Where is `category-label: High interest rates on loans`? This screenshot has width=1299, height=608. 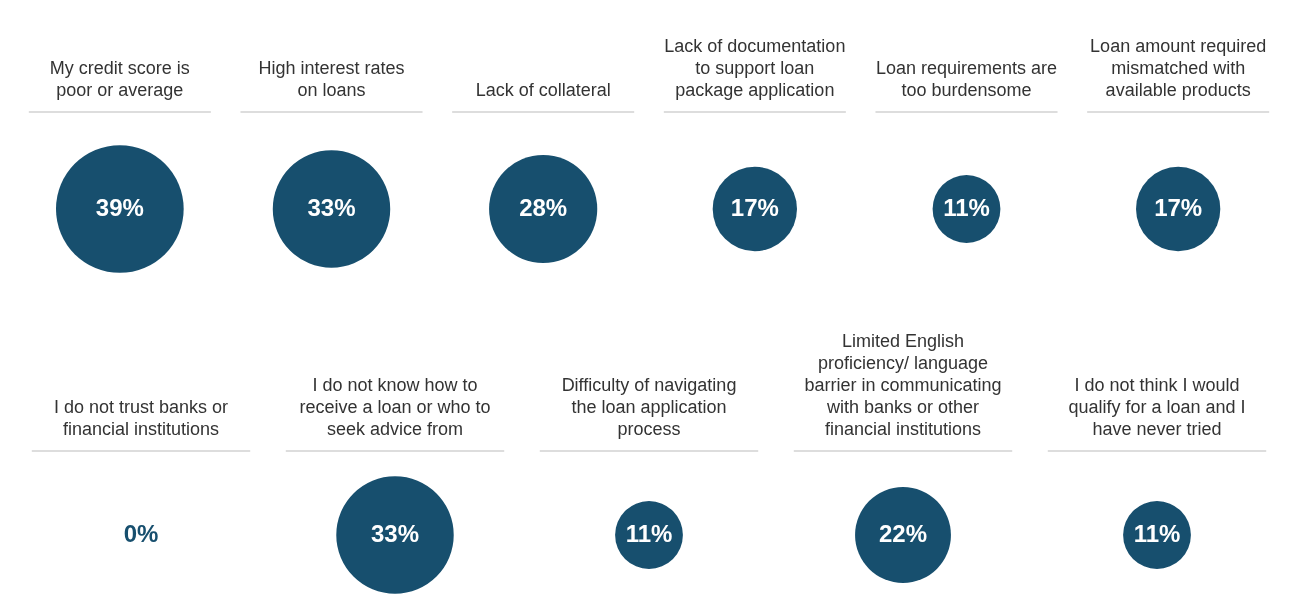
category-label: High interest rates on loans is located at coordinates (331, 79).